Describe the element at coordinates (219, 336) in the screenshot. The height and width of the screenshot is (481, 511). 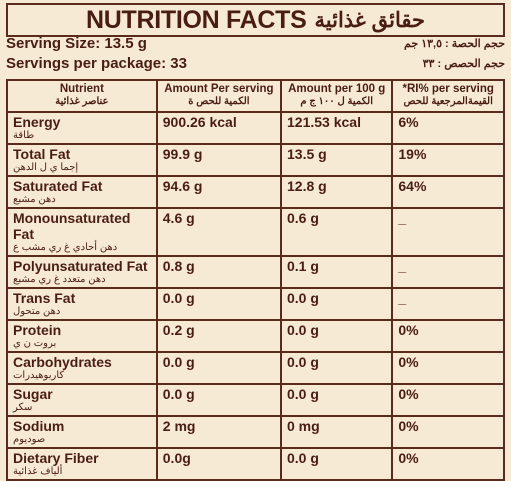
I see `amount-per-serving: 0.2 g` at that location.